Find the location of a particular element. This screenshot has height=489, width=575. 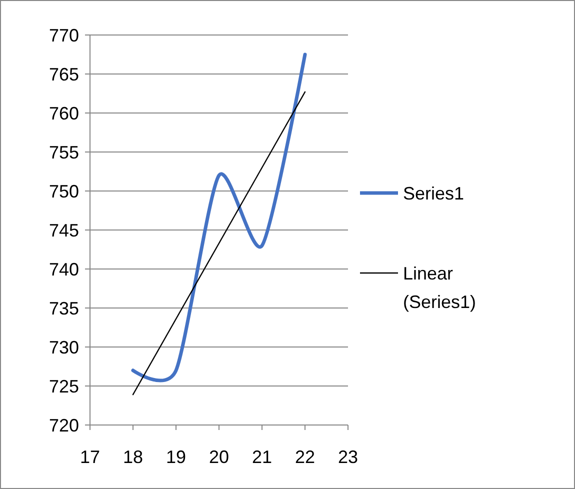

x-tick-label: 17 is located at coordinates (90, 457).